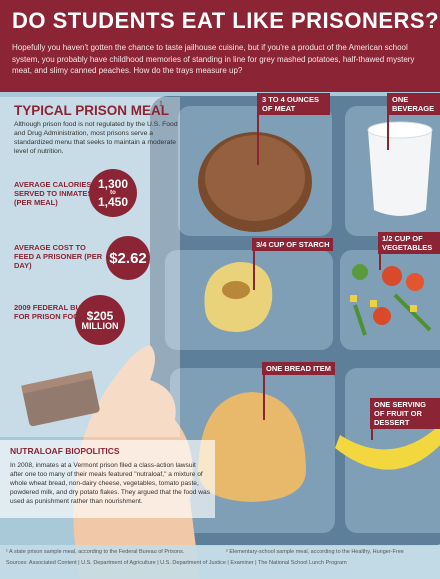 The height and width of the screenshot is (579, 440). I want to click on stat-value: 1,450, so click(113, 202).